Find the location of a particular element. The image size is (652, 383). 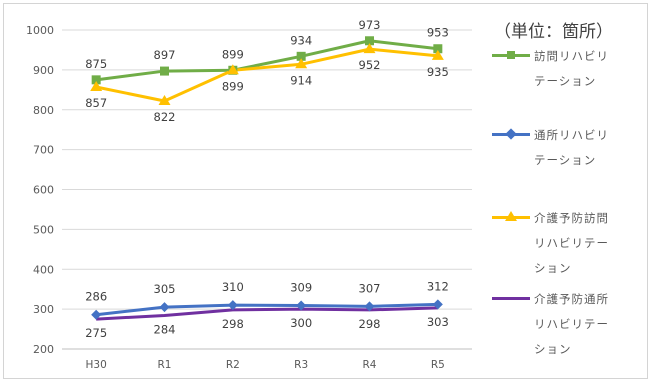

legend-label: 訪問リハビリテーション is located at coordinates (571, 68).